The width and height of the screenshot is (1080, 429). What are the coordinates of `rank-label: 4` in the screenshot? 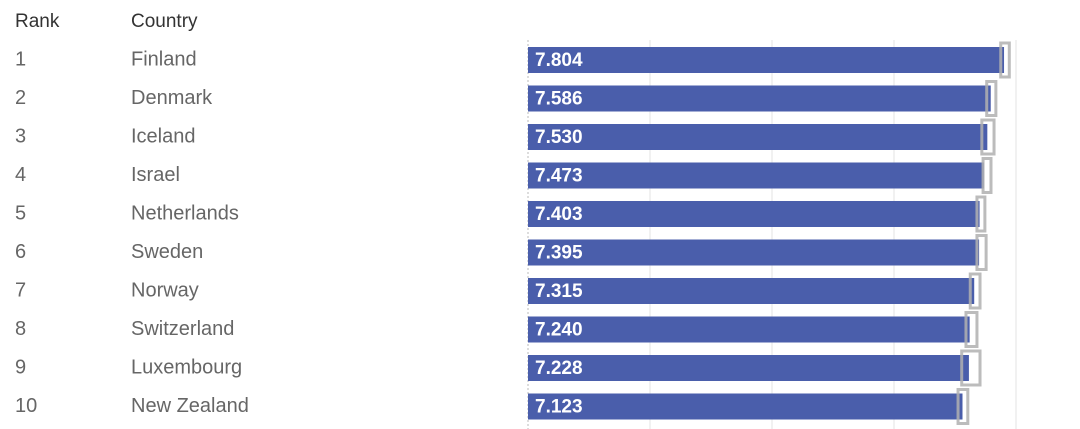 It's located at (20, 175).